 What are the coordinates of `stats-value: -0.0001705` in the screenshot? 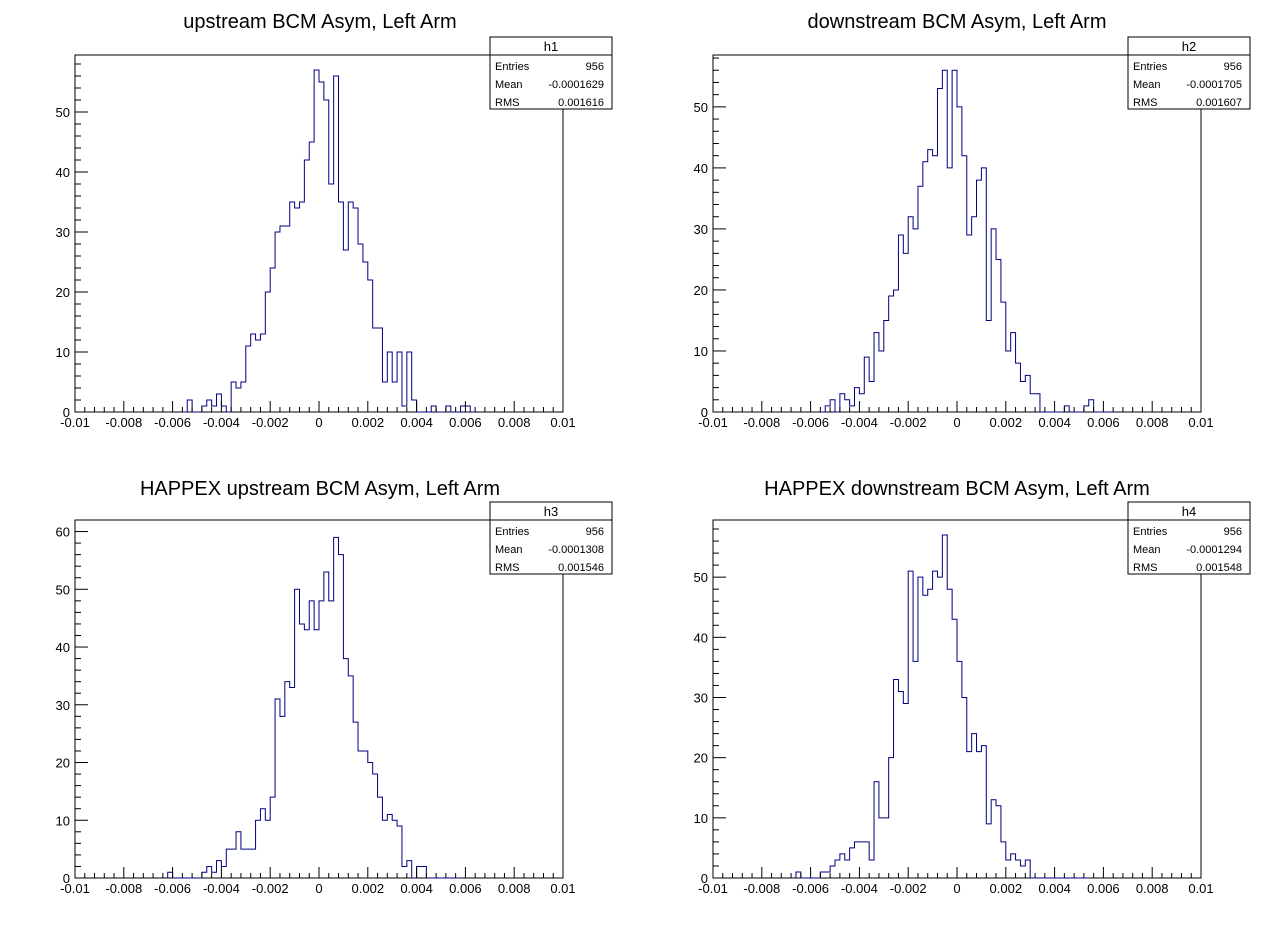 It's located at (1214, 85).